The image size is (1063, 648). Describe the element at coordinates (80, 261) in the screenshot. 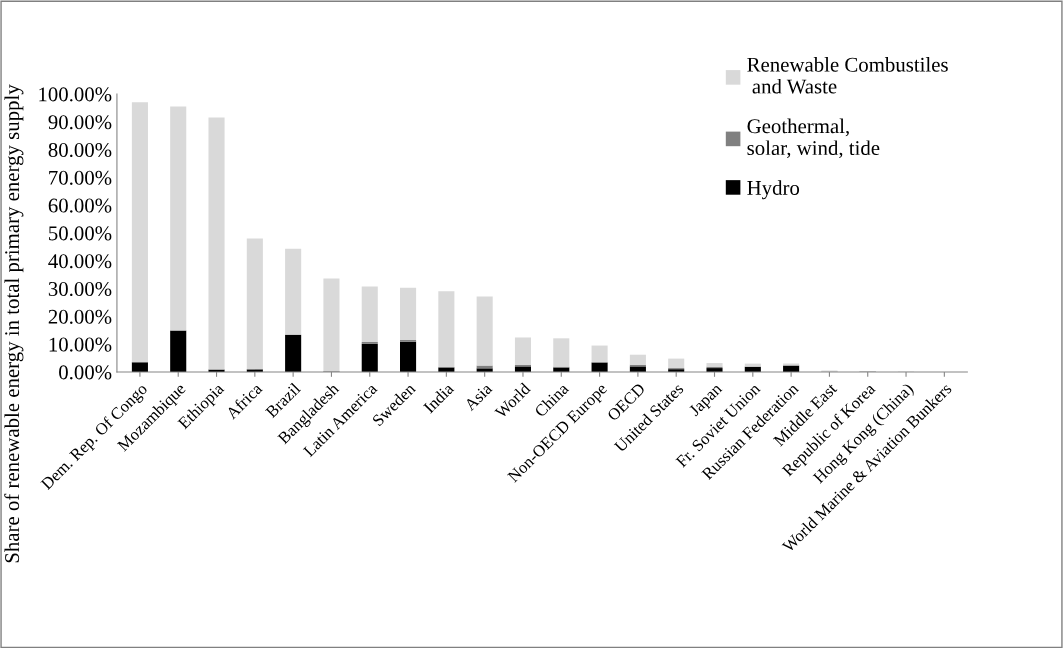

I see `y-tick-label: 40.00%` at that location.